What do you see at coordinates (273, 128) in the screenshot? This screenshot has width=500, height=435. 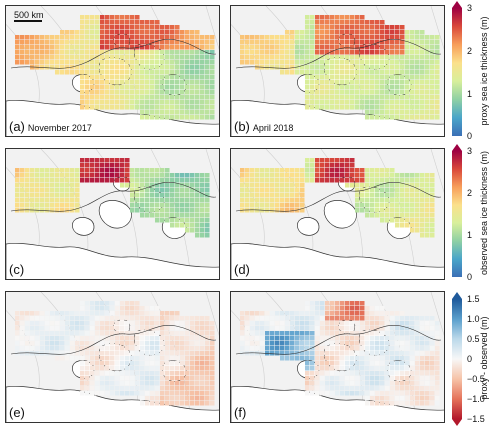 I see `panel-date-b: April 2018` at bounding box center [273, 128].